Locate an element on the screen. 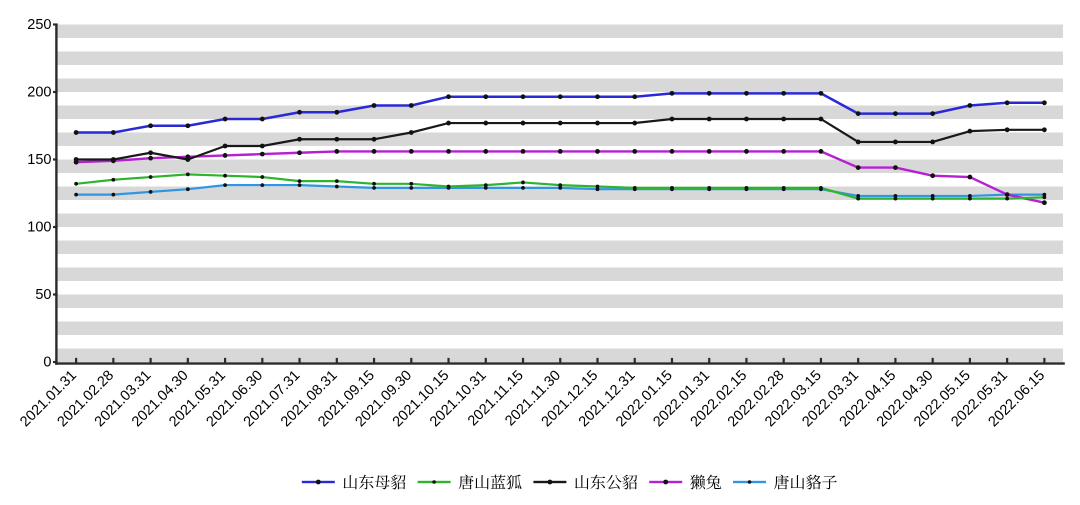 This screenshot has height=505, width=1080. svg-text: 100 is located at coordinates (39, 228).